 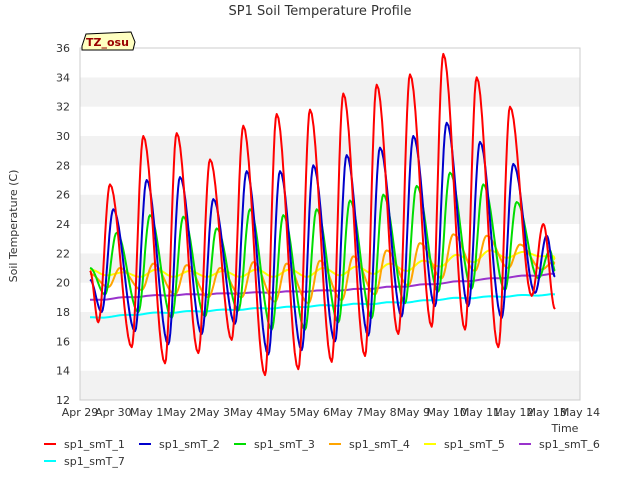 What do you see at coordinates (94, 461) in the screenshot?
I see `legend-label: sp1_smT_7` at bounding box center [94, 461].